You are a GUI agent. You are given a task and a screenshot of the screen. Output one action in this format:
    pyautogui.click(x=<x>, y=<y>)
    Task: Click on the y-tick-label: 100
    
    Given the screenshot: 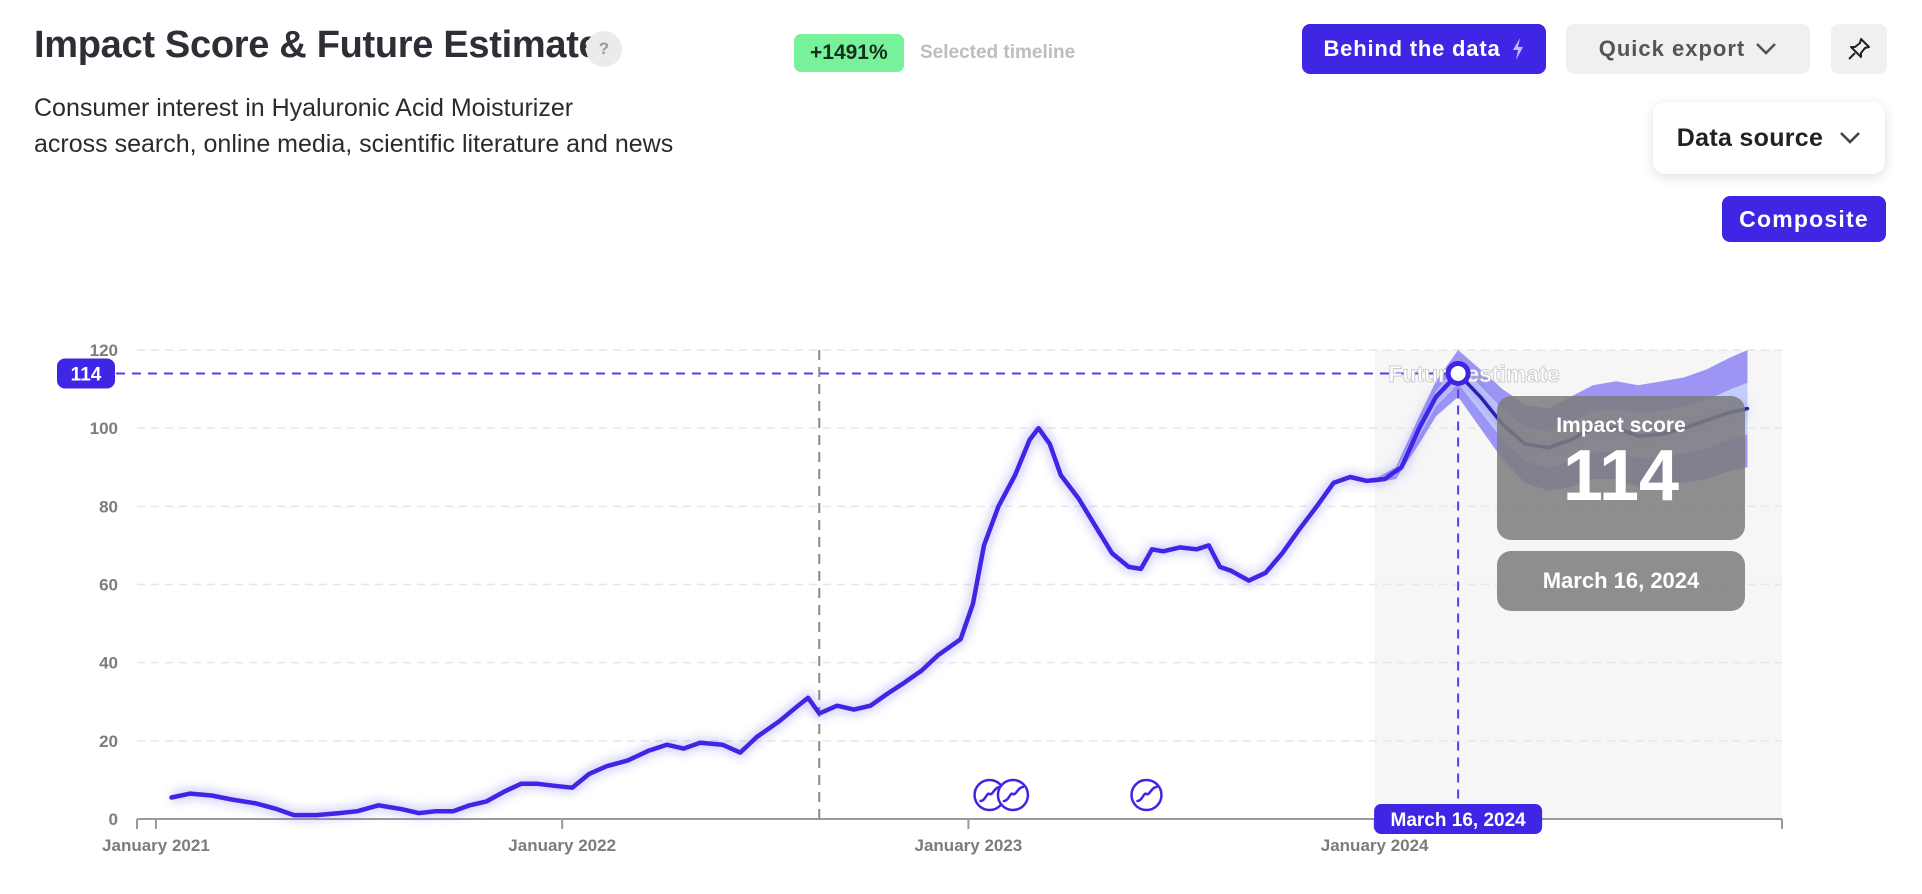 What is the action you would take?
    pyautogui.click(x=104, y=428)
    